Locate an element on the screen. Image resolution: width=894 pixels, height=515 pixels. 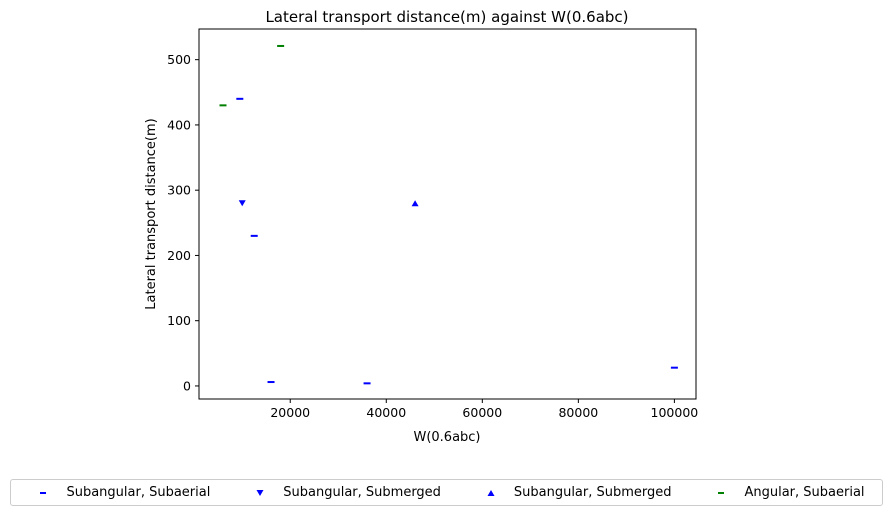
legend-item: Subangular, Subaerial is located at coordinates (119, 492).